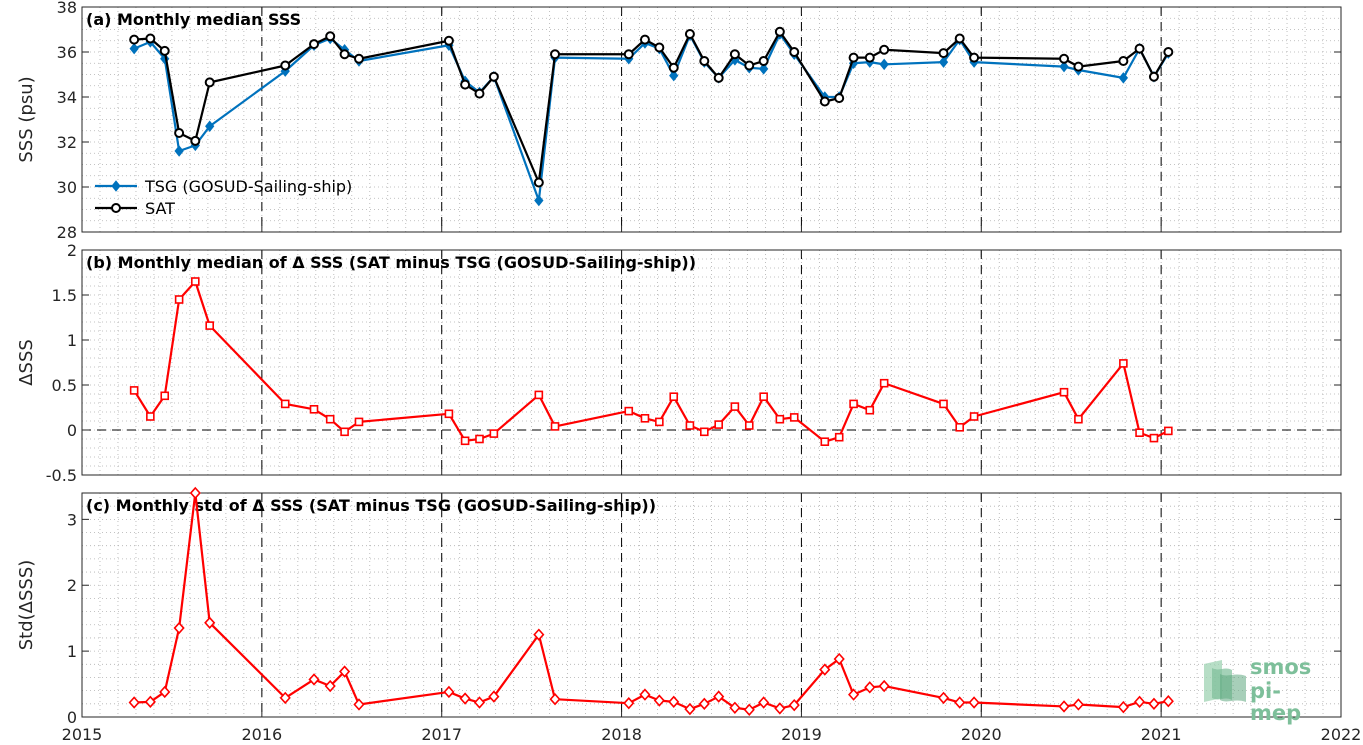 This screenshot has width=1363, height=745. What do you see at coordinates (61, 475) in the screenshot?
I see `y-tick-label: -0.5` at bounding box center [61, 475].